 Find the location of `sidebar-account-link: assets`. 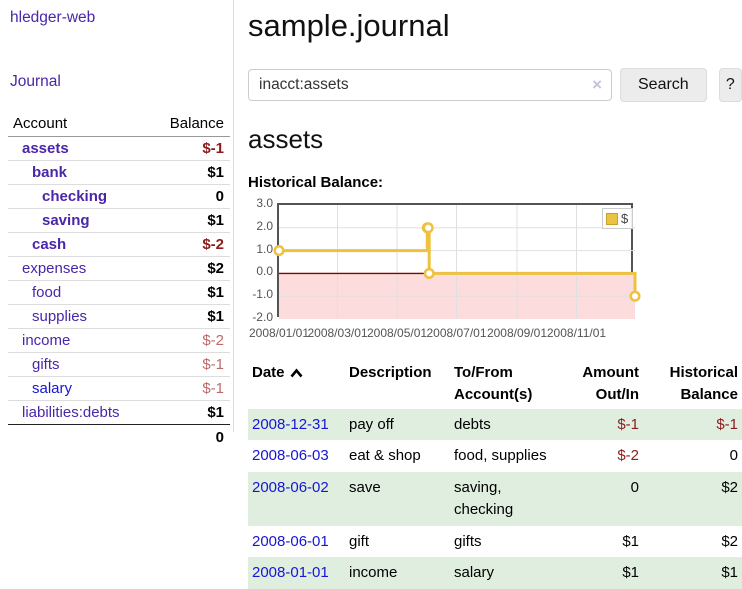

sidebar-account-link: assets is located at coordinates (45, 148).